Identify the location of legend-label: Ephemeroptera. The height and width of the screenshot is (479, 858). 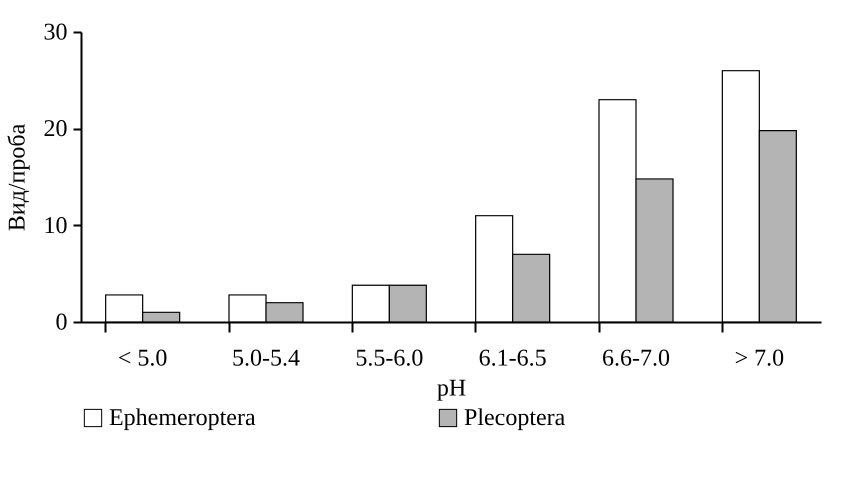
(182, 418).